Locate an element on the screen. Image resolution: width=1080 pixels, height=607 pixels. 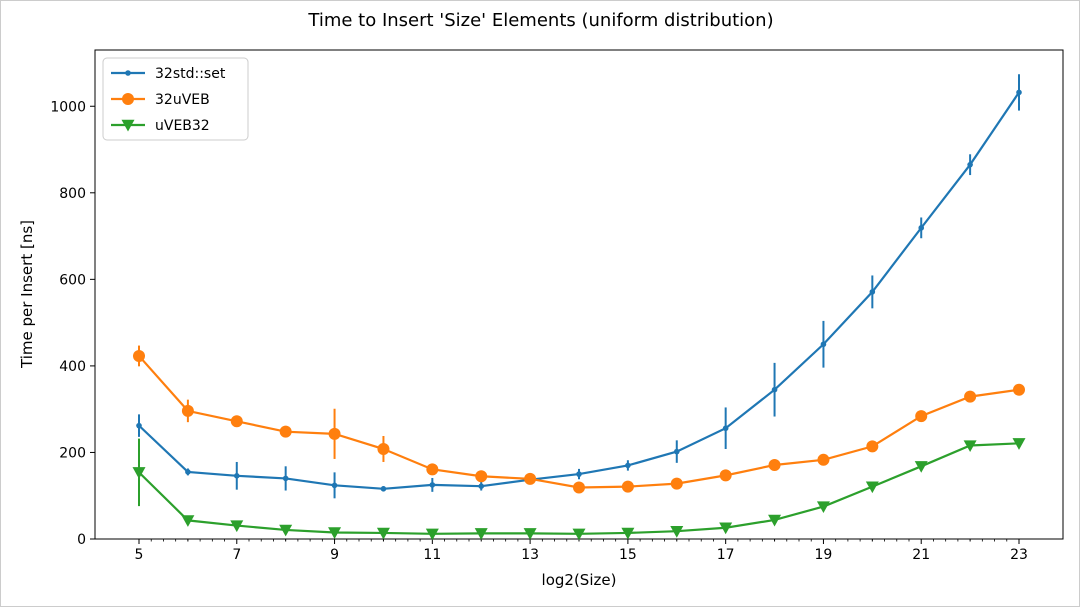
y-tick-label: 800 is located at coordinates (72, 194).